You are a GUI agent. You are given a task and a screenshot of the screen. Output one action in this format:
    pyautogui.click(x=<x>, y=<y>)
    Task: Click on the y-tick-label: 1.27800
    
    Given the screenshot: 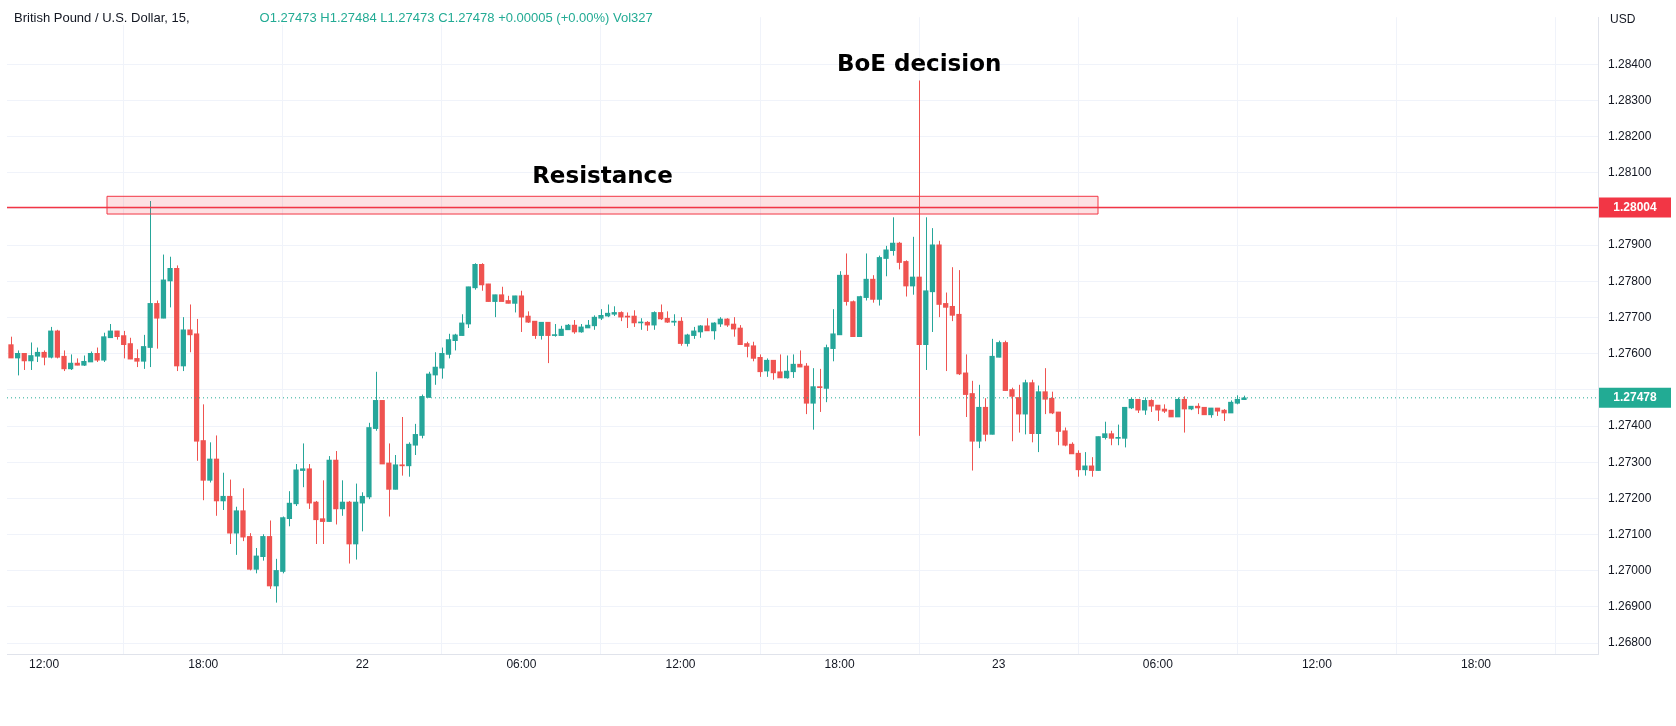 What is the action you would take?
    pyautogui.click(x=1630, y=280)
    